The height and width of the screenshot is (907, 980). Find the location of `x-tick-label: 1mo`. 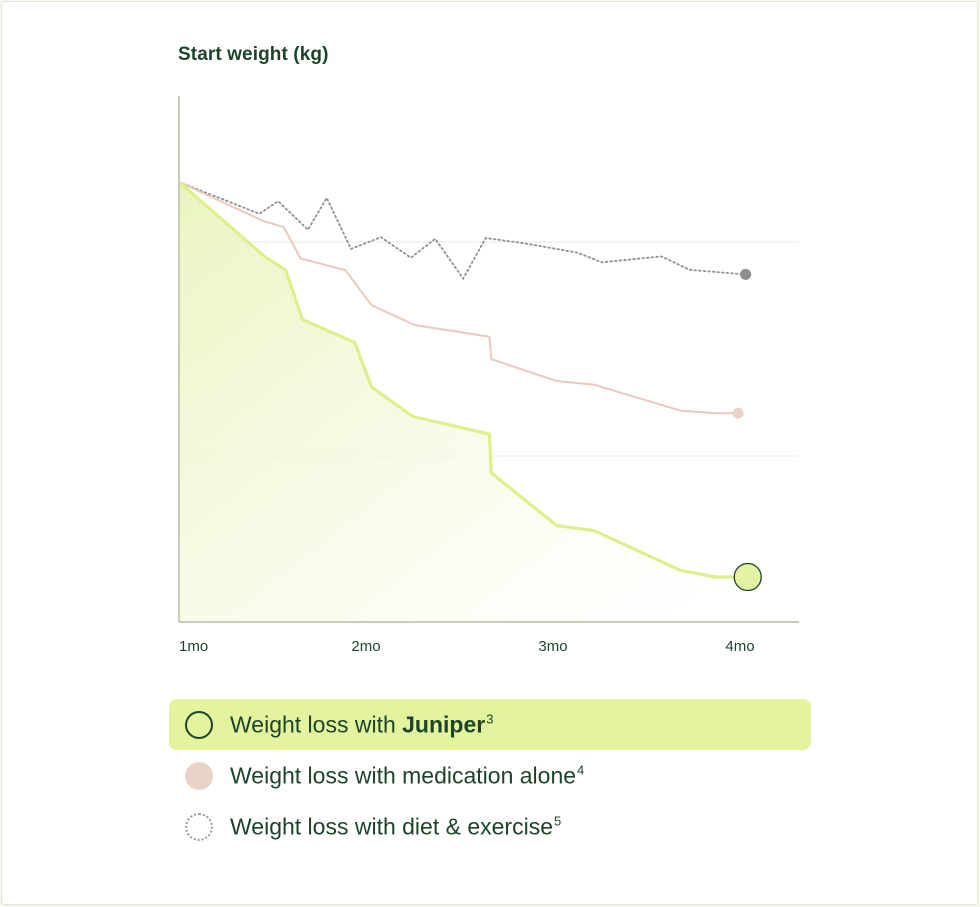

x-tick-label: 1mo is located at coordinates (193, 646).